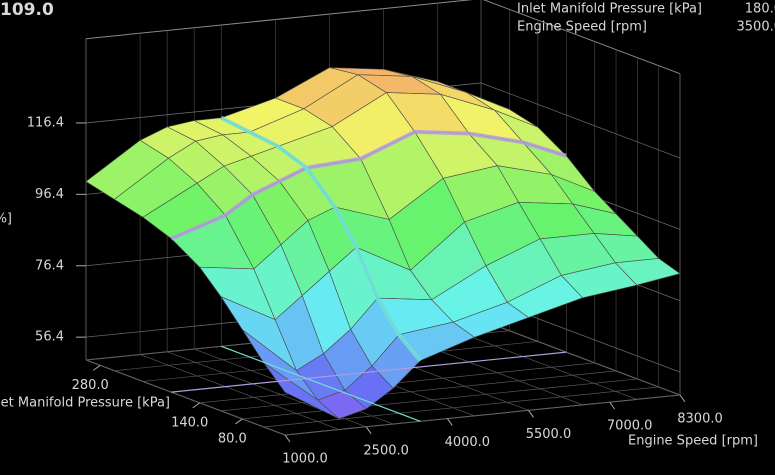 The image size is (775, 475). Describe the element at coordinates (609, 9) in the screenshot. I see `readout-name: Inlet Manifold Pressure [kPa]` at that location.